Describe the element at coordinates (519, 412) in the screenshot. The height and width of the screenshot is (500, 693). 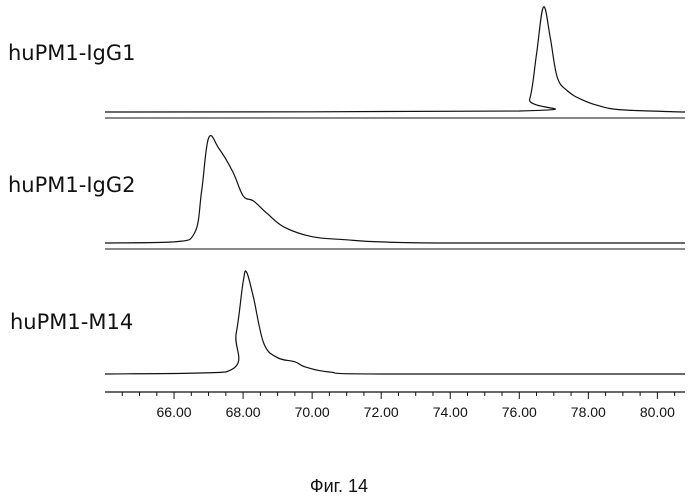
I see `x-tick-label: 76.00` at that location.